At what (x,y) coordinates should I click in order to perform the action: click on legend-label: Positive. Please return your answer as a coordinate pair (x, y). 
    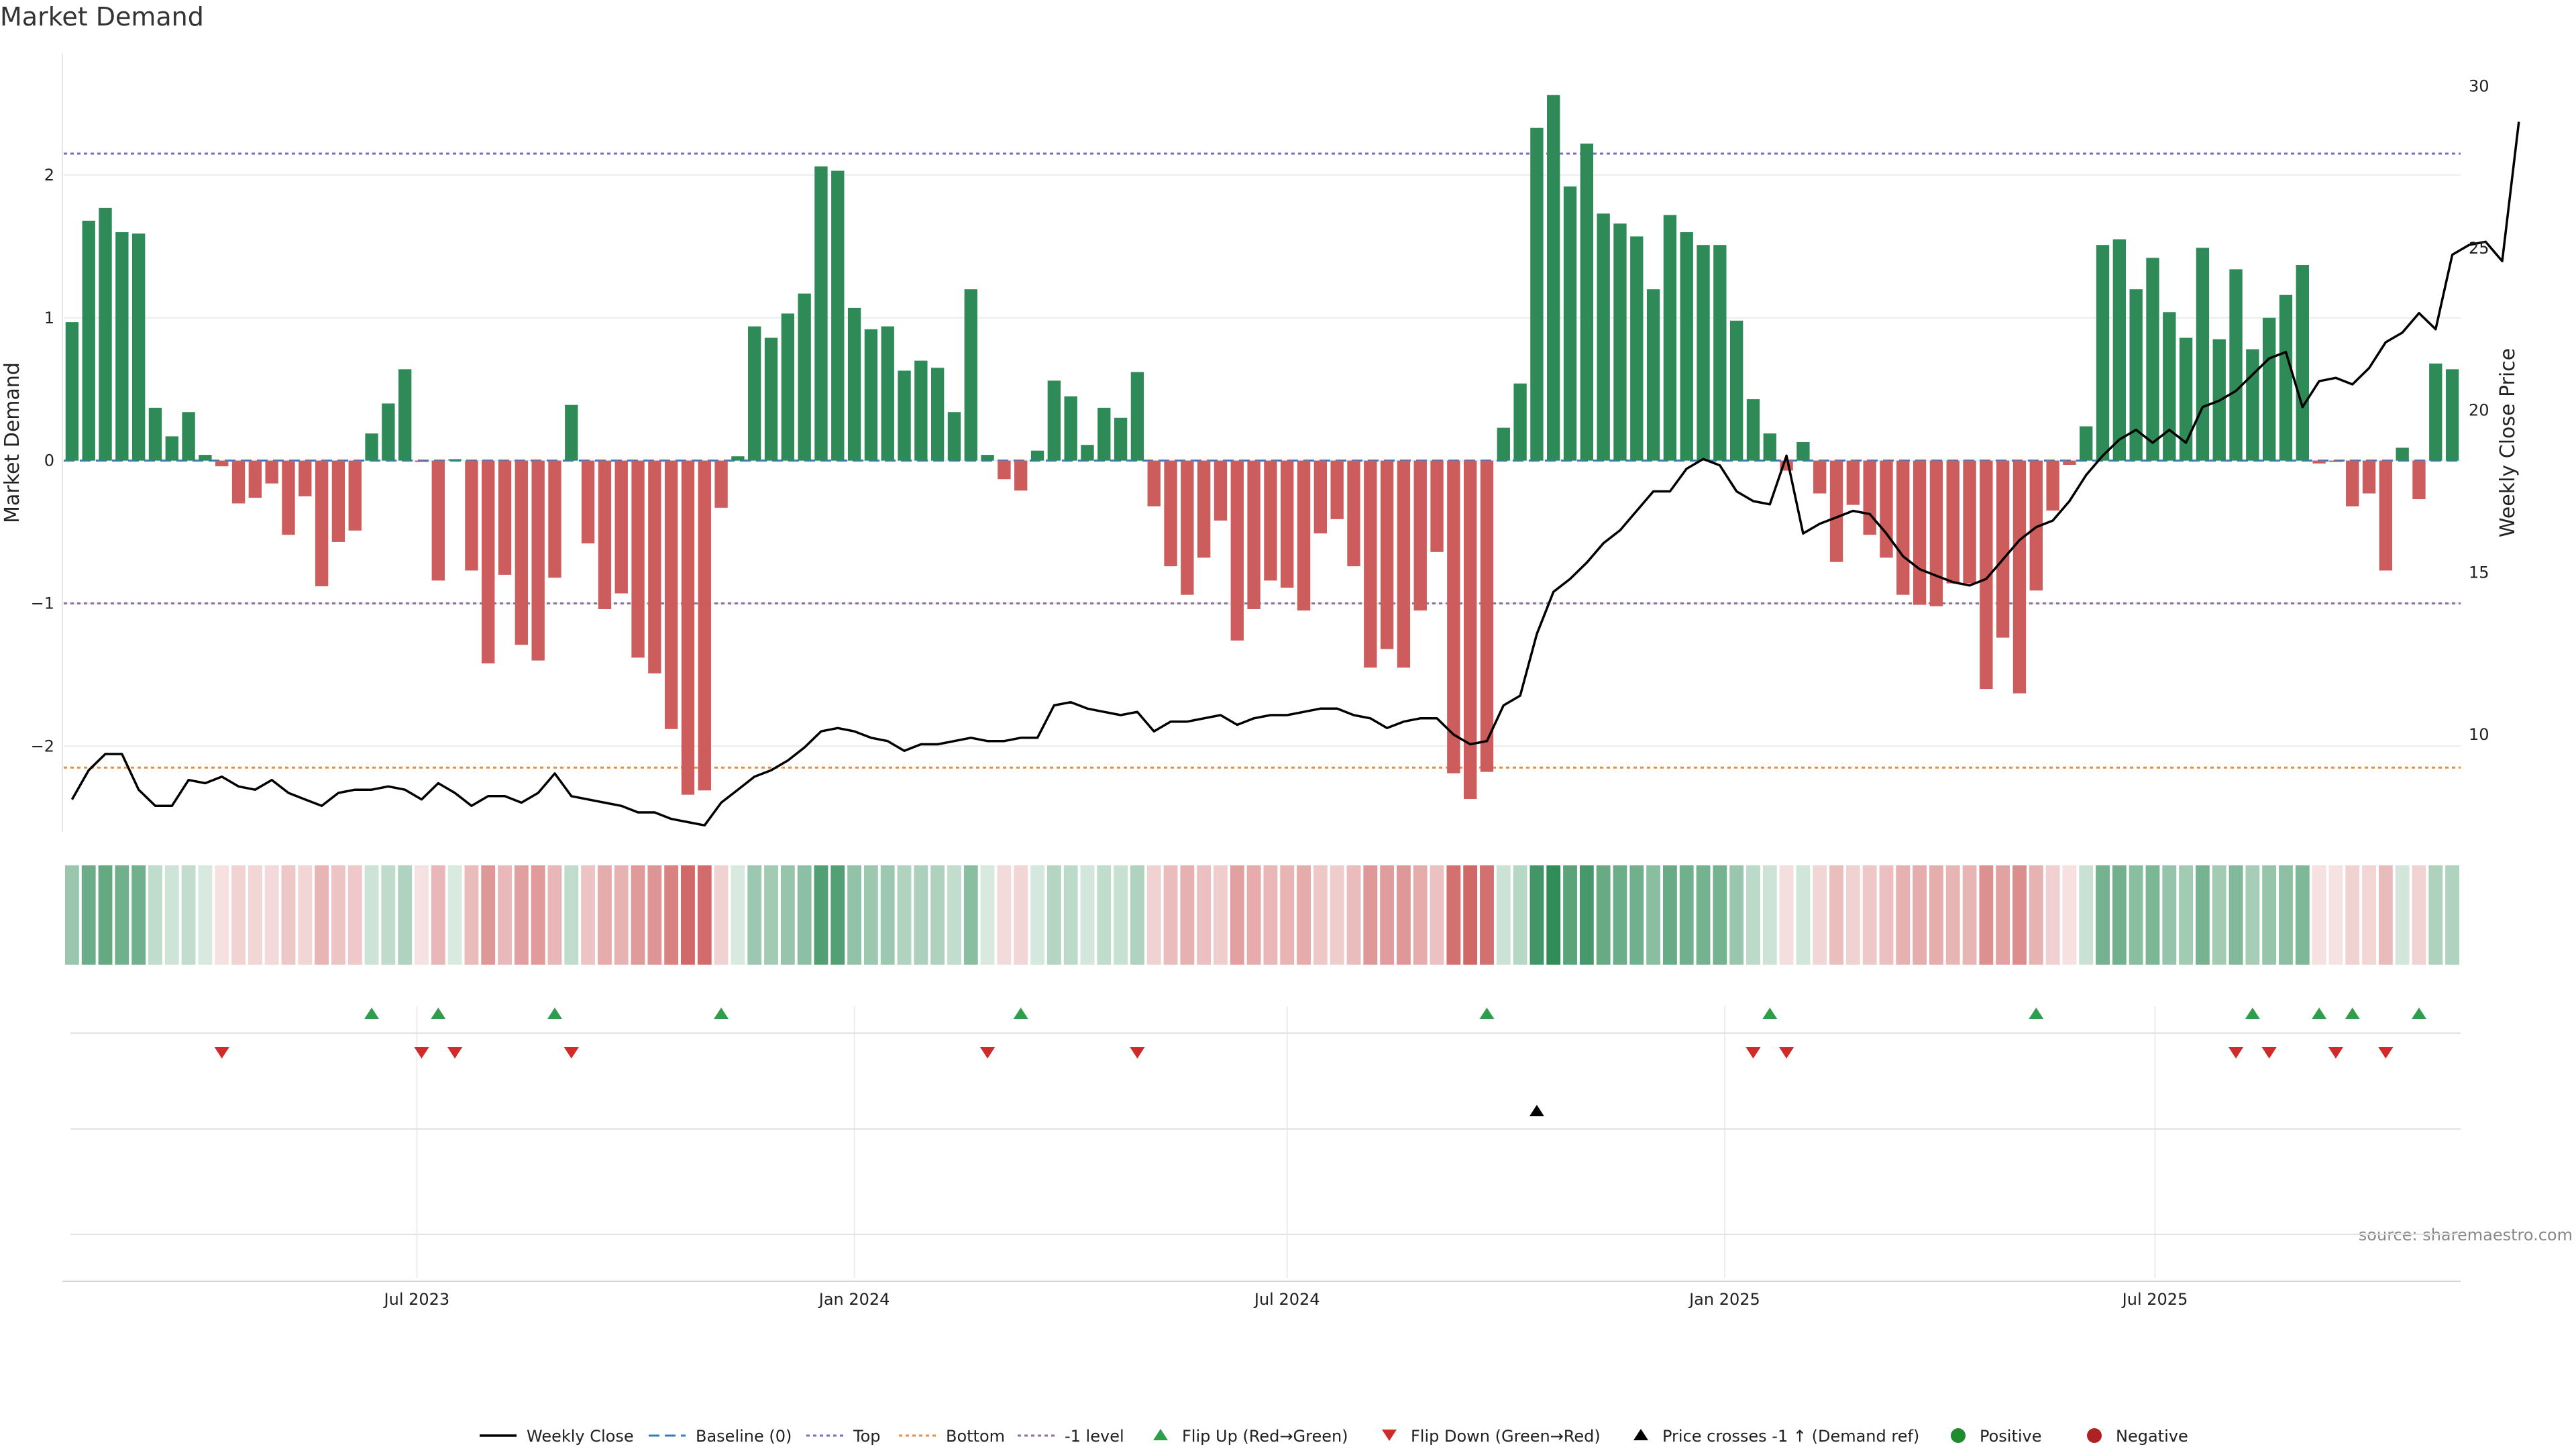
    Looking at the image, I should click on (2011, 1436).